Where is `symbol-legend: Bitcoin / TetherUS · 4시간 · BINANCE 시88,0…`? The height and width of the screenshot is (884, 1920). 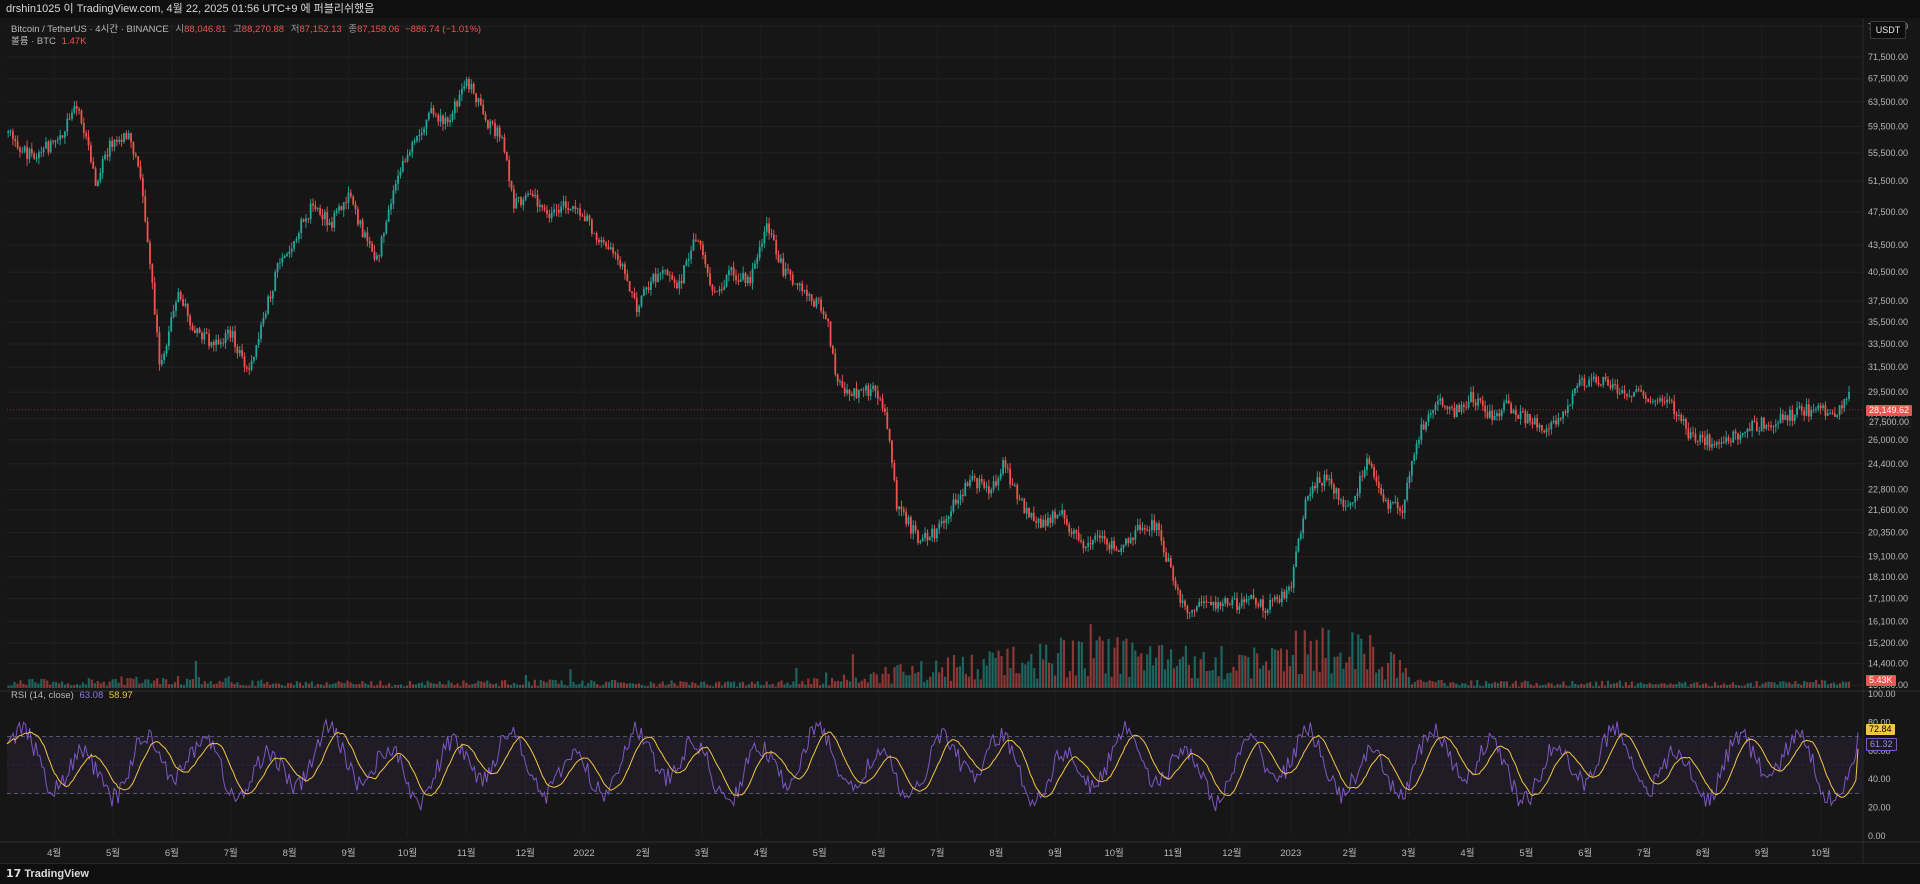
symbol-legend: Bitcoin / TetherUS · 4시간 · BINANCE 시88,0… is located at coordinates (246, 28).